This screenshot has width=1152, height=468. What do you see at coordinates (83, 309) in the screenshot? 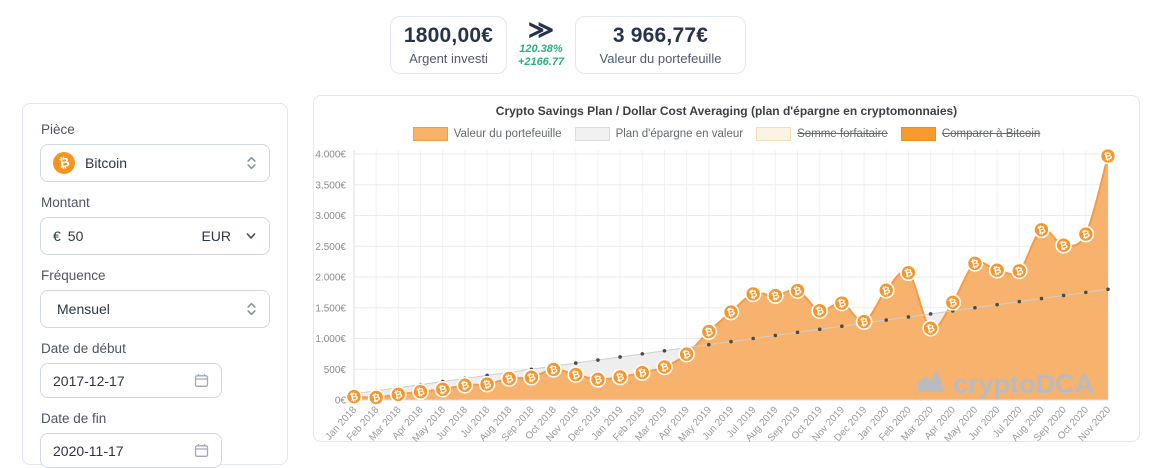
I see `frequency-value: Mensuel` at bounding box center [83, 309].